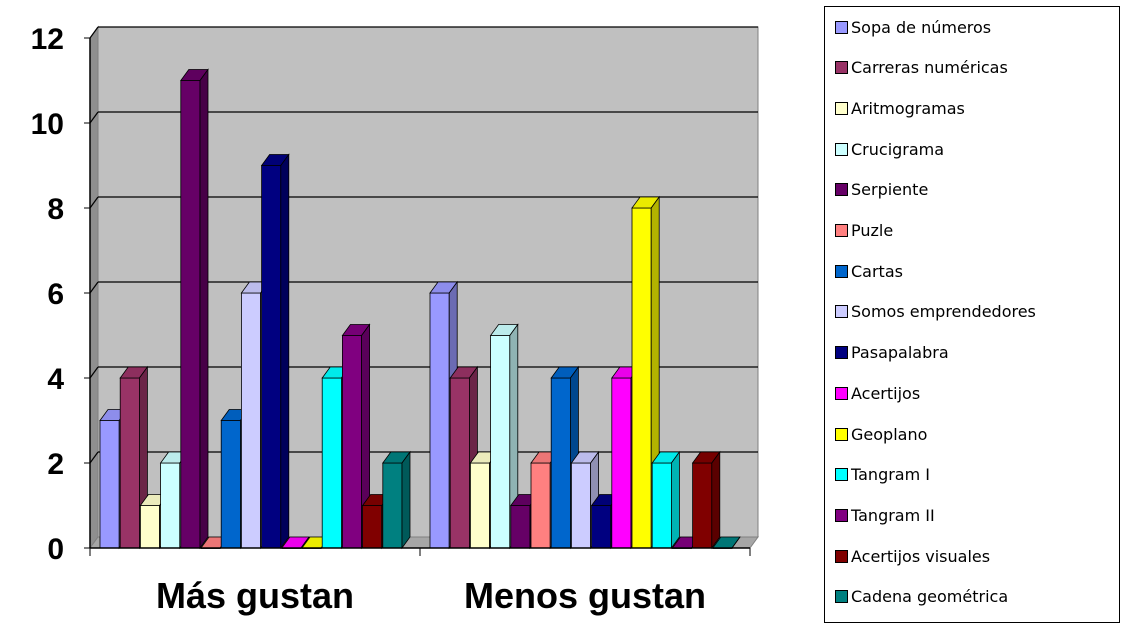 The width and height of the screenshot is (1131, 625). I want to click on legend-label: Pasapalabra, so click(900, 353).